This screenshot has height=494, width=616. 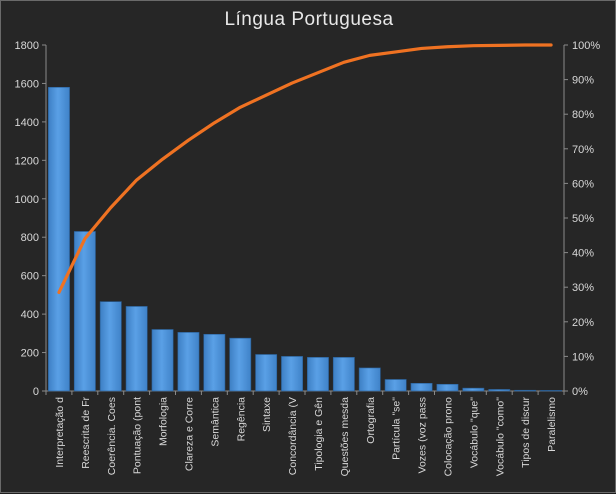 I want to click on x-tick-label: Vocábulo "como", so click(x=500, y=437).